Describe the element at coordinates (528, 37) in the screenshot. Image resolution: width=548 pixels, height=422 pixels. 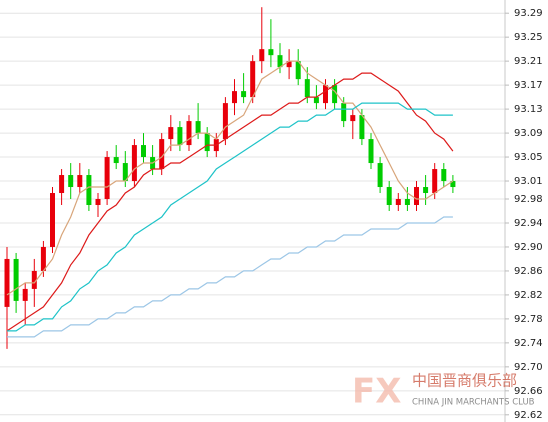
I see `y-tick-label: 93.25` at that location.